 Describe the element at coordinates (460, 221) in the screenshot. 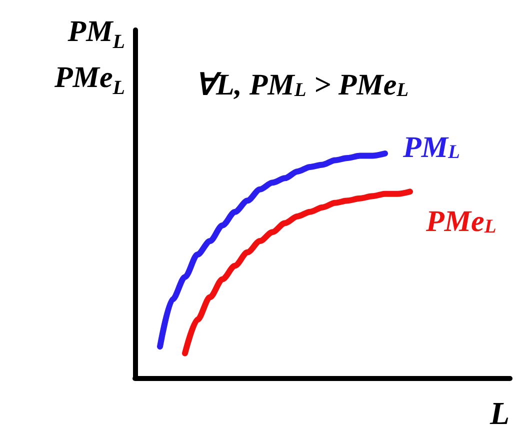

I see `series-label: PMeL` at that location.